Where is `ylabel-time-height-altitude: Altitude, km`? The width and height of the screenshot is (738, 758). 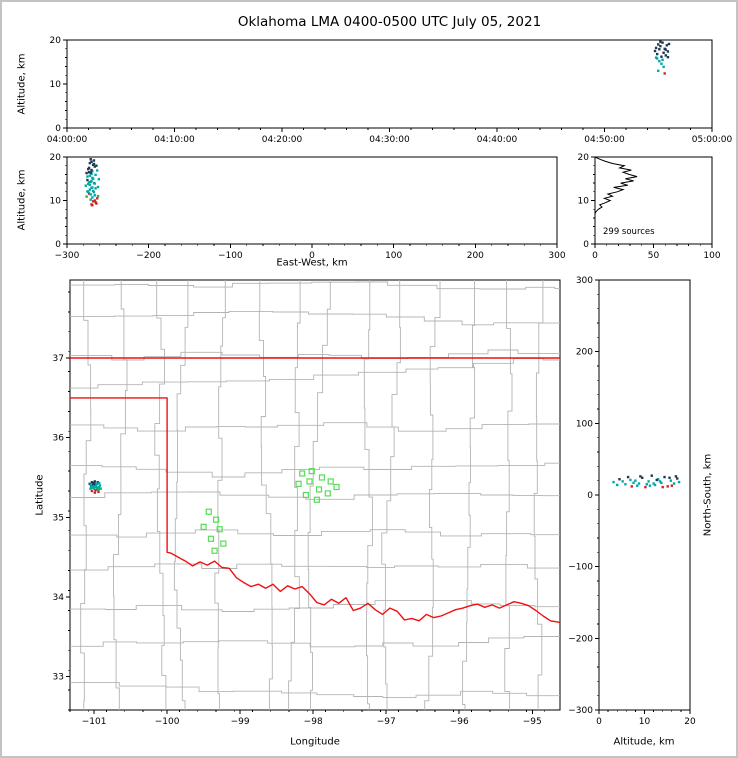 ylabel-time-height-altitude: Altitude, km is located at coordinates (22, 84).